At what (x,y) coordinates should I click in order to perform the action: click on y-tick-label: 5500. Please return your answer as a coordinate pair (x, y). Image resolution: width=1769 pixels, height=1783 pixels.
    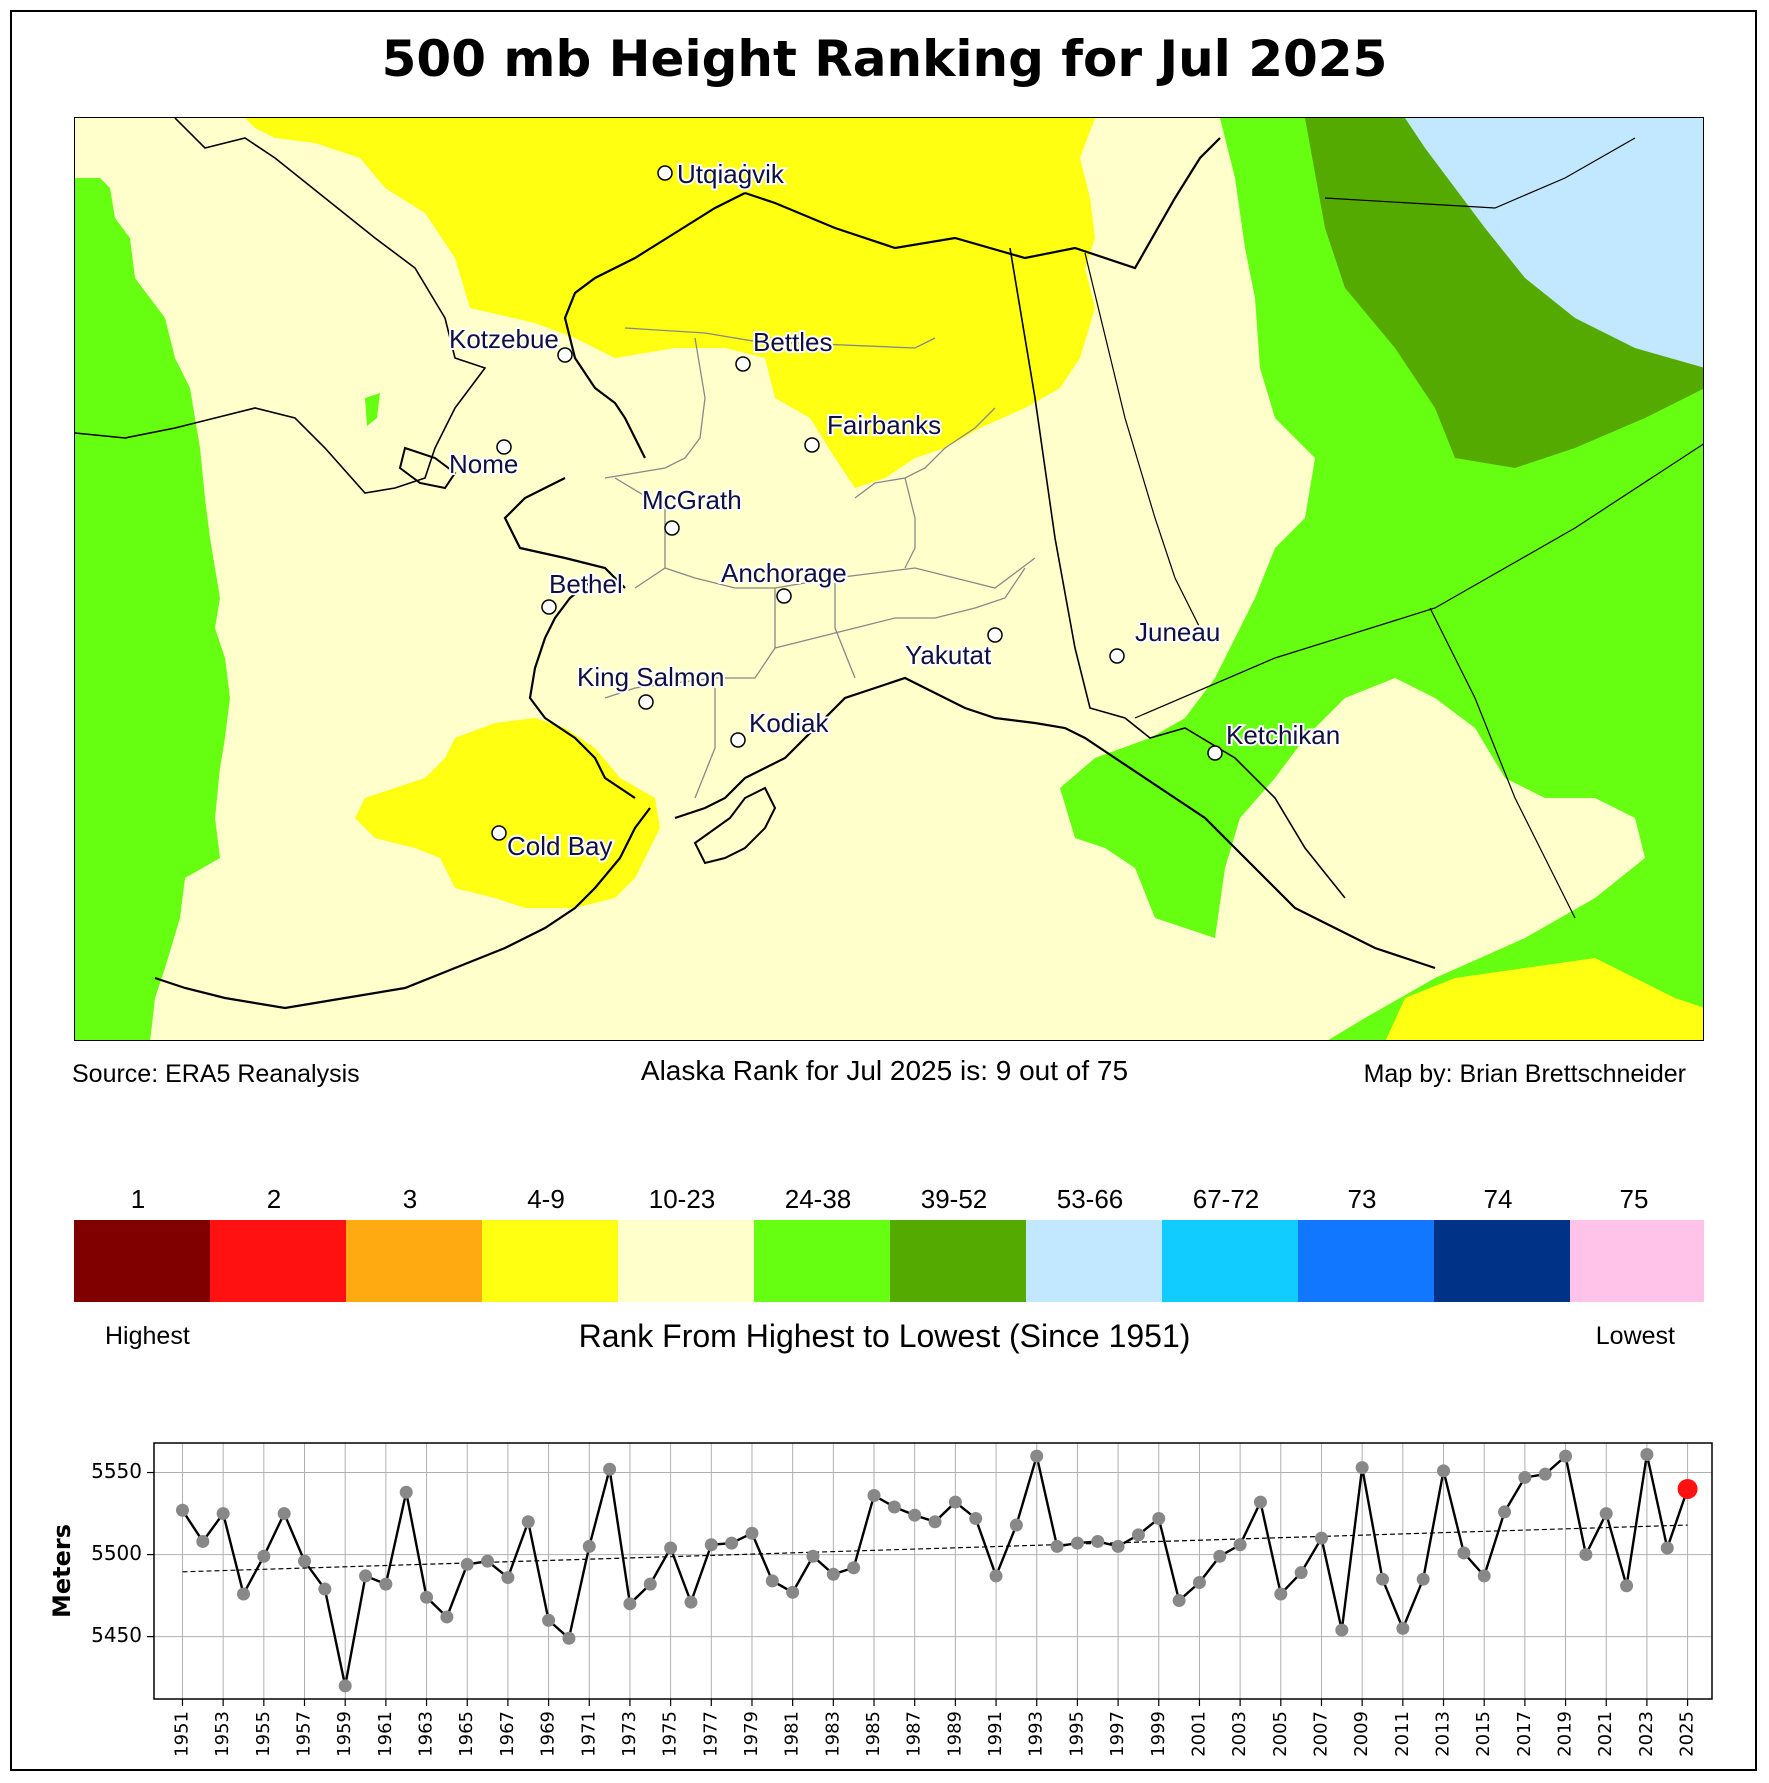
    Looking at the image, I should click on (116, 1553).